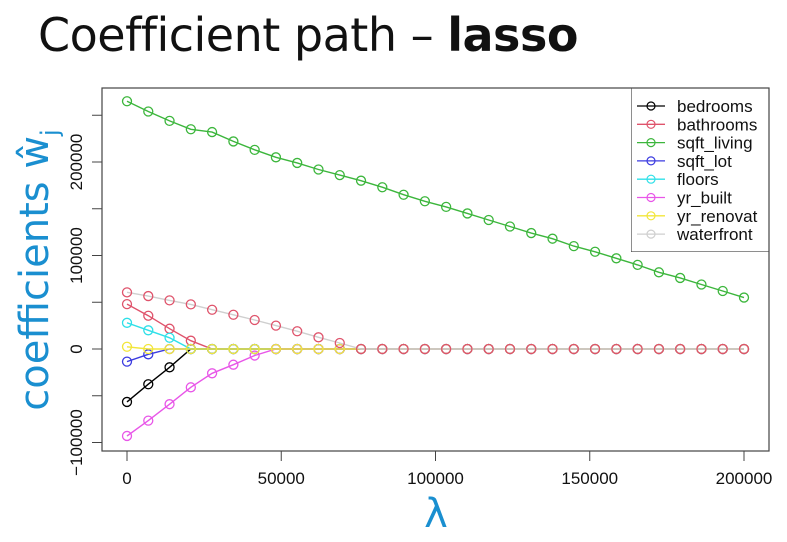 The width and height of the screenshot is (787, 542). Describe the element at coordinates (678, 179) in the screenshot. I see `legend-item-floors: floors` at that location.